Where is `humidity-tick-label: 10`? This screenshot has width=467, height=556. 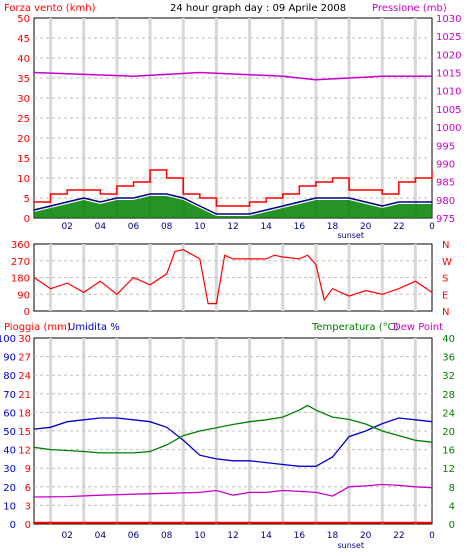 humidity-tick-label: 10 is located at coordinates (9, 506).